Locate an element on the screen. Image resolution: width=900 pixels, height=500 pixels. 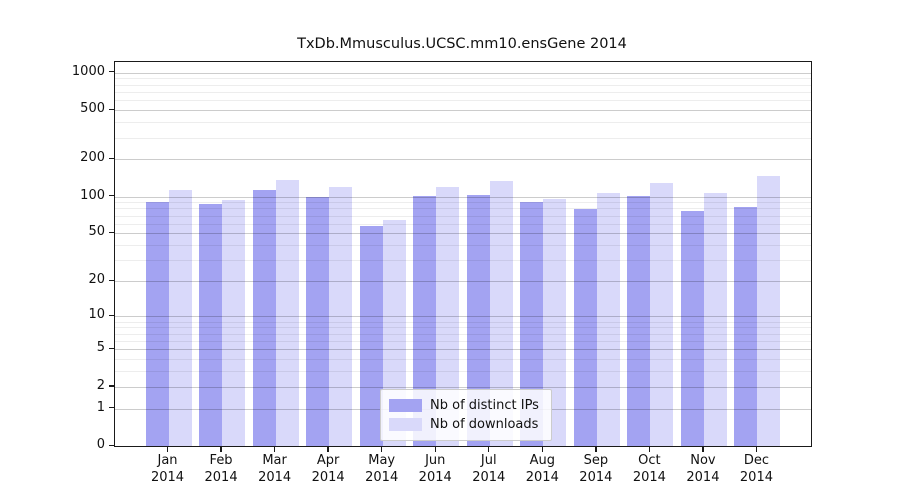
bar-aug-downloads is located at coordinates (555, 322).